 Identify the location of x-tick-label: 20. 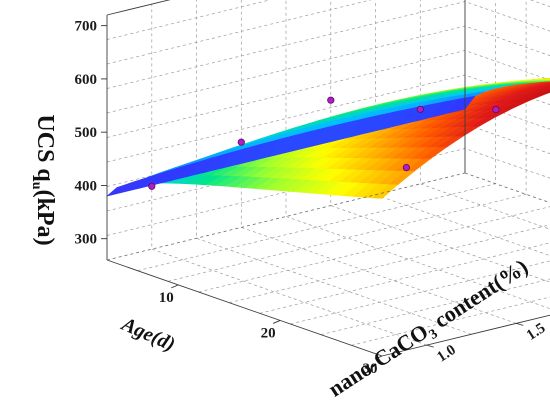
(268, 333).